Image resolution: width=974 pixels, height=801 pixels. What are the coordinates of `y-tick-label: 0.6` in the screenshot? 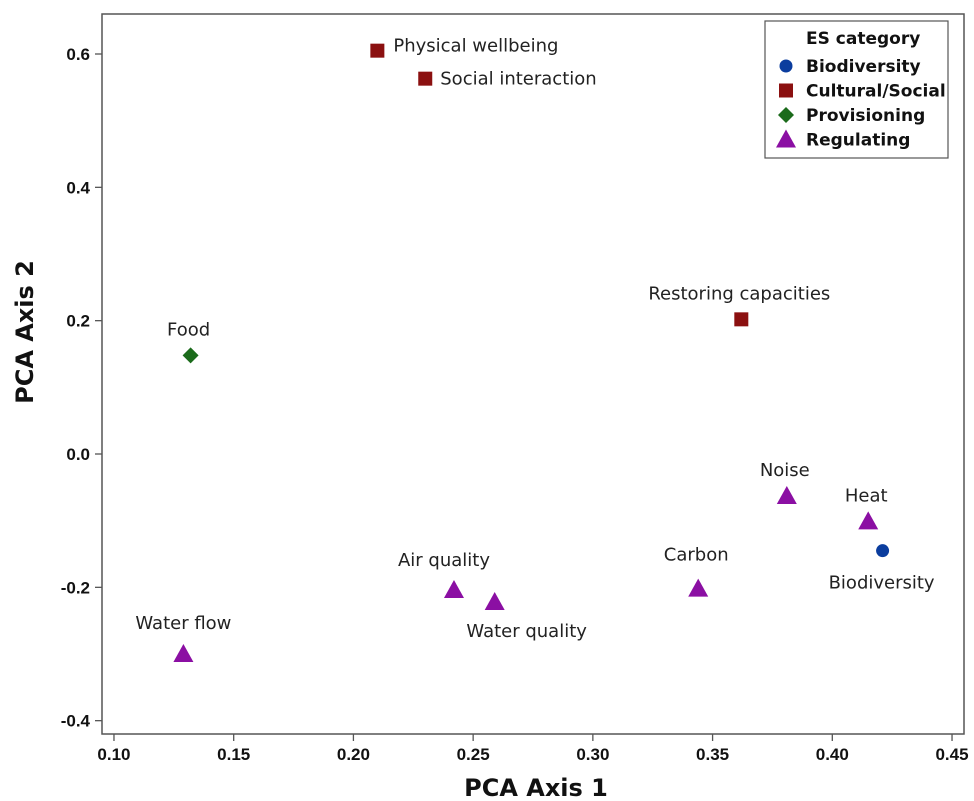 It's located at (78, 54).